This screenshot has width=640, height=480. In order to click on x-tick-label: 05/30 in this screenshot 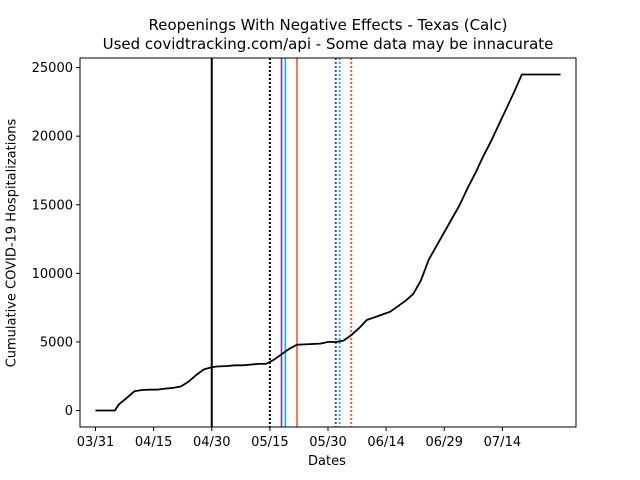, I will do `click(327, 442)`.